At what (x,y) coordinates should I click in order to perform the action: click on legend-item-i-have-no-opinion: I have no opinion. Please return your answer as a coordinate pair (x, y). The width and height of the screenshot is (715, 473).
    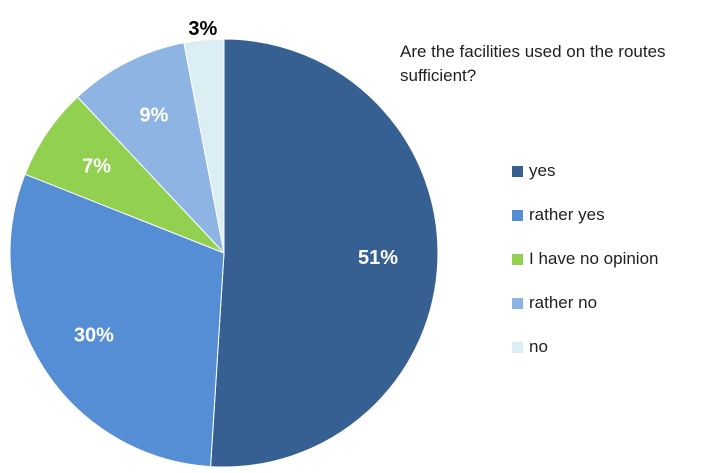
    Looking at the image, I should click on (585, 259).